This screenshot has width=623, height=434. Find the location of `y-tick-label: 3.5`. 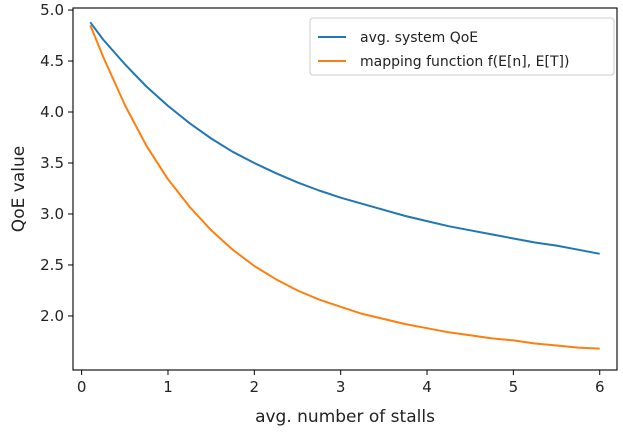

y-tick-label: 3.5 is located at coordinates (52, 163).